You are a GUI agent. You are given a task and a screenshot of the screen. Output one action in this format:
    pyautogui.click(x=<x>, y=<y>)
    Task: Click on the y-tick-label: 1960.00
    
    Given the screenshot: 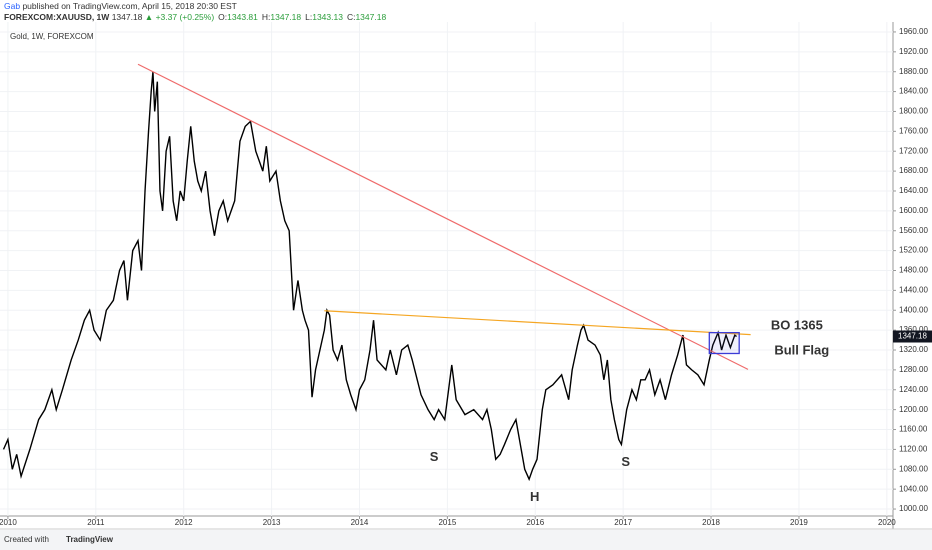 What is the action you would take?
    pyautogui.click(x=913, y=31)
    